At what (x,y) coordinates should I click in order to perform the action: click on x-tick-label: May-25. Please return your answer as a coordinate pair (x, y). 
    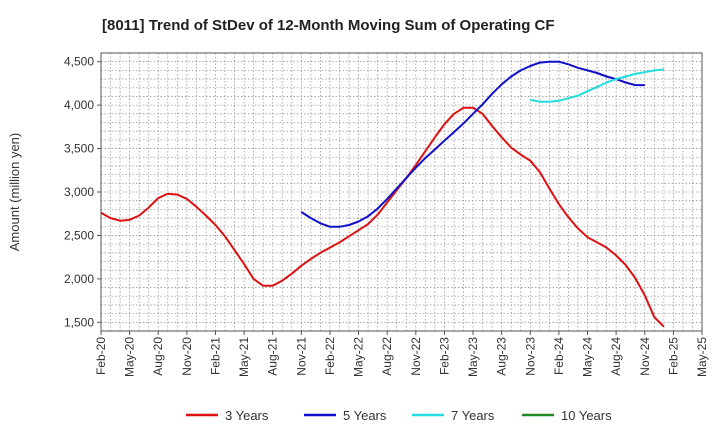
    Looking at the image, I should click on (702, 357).